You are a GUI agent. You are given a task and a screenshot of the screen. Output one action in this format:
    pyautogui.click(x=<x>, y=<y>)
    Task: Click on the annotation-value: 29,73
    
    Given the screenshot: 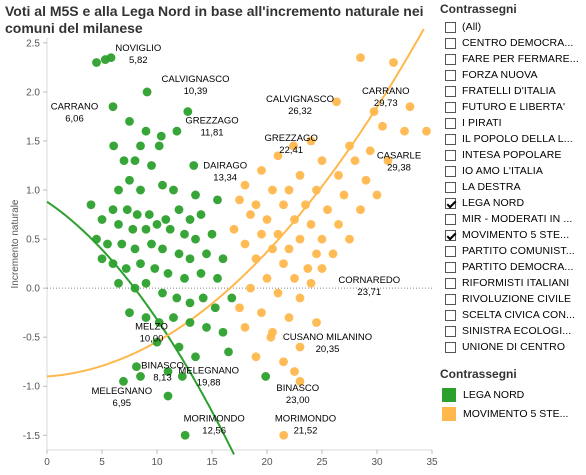 What is the action you would take?
    pyautogui.click(x=386, y=103)
    